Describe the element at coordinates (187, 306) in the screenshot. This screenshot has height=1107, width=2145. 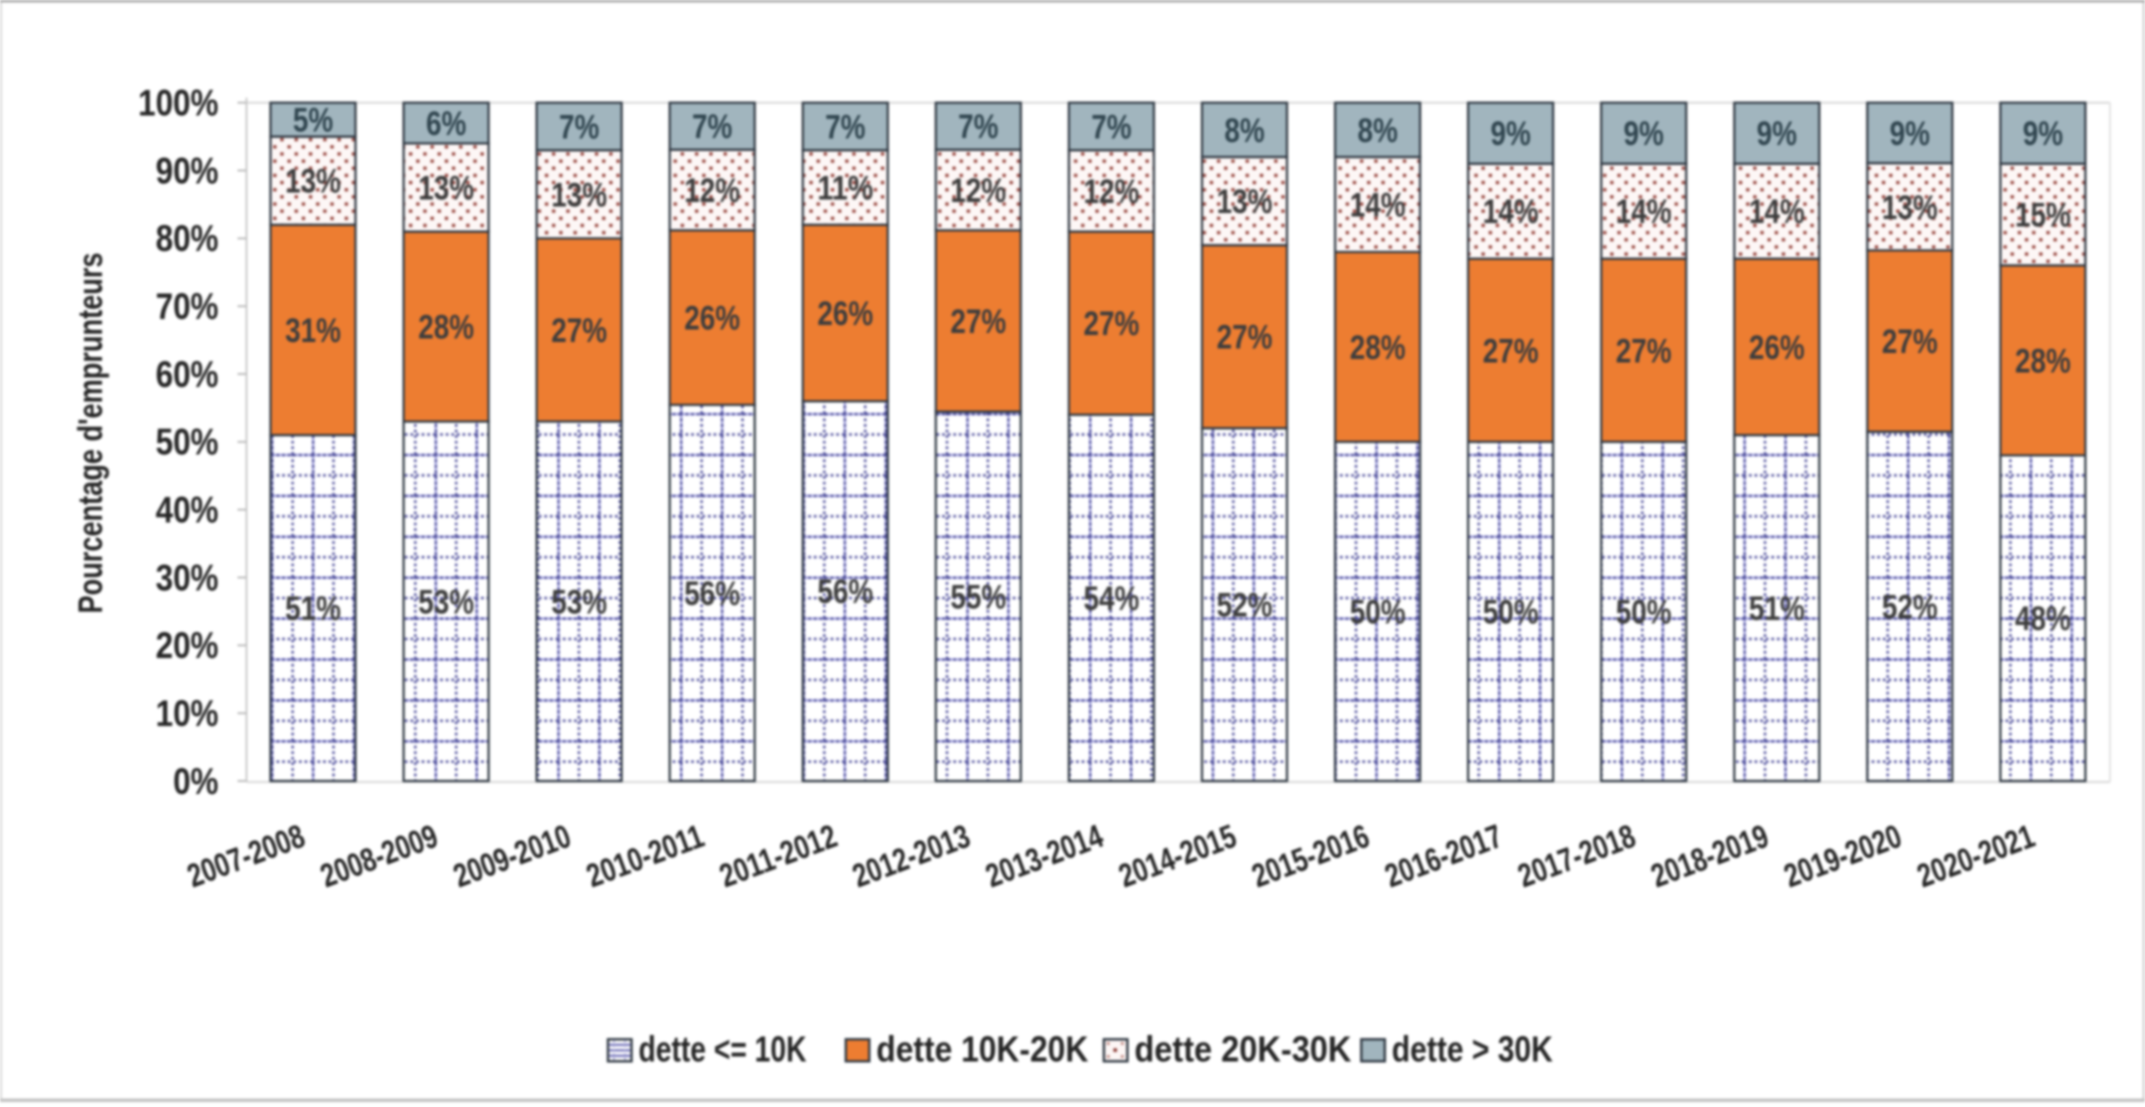
I see `svg-text: 70%` at that location.